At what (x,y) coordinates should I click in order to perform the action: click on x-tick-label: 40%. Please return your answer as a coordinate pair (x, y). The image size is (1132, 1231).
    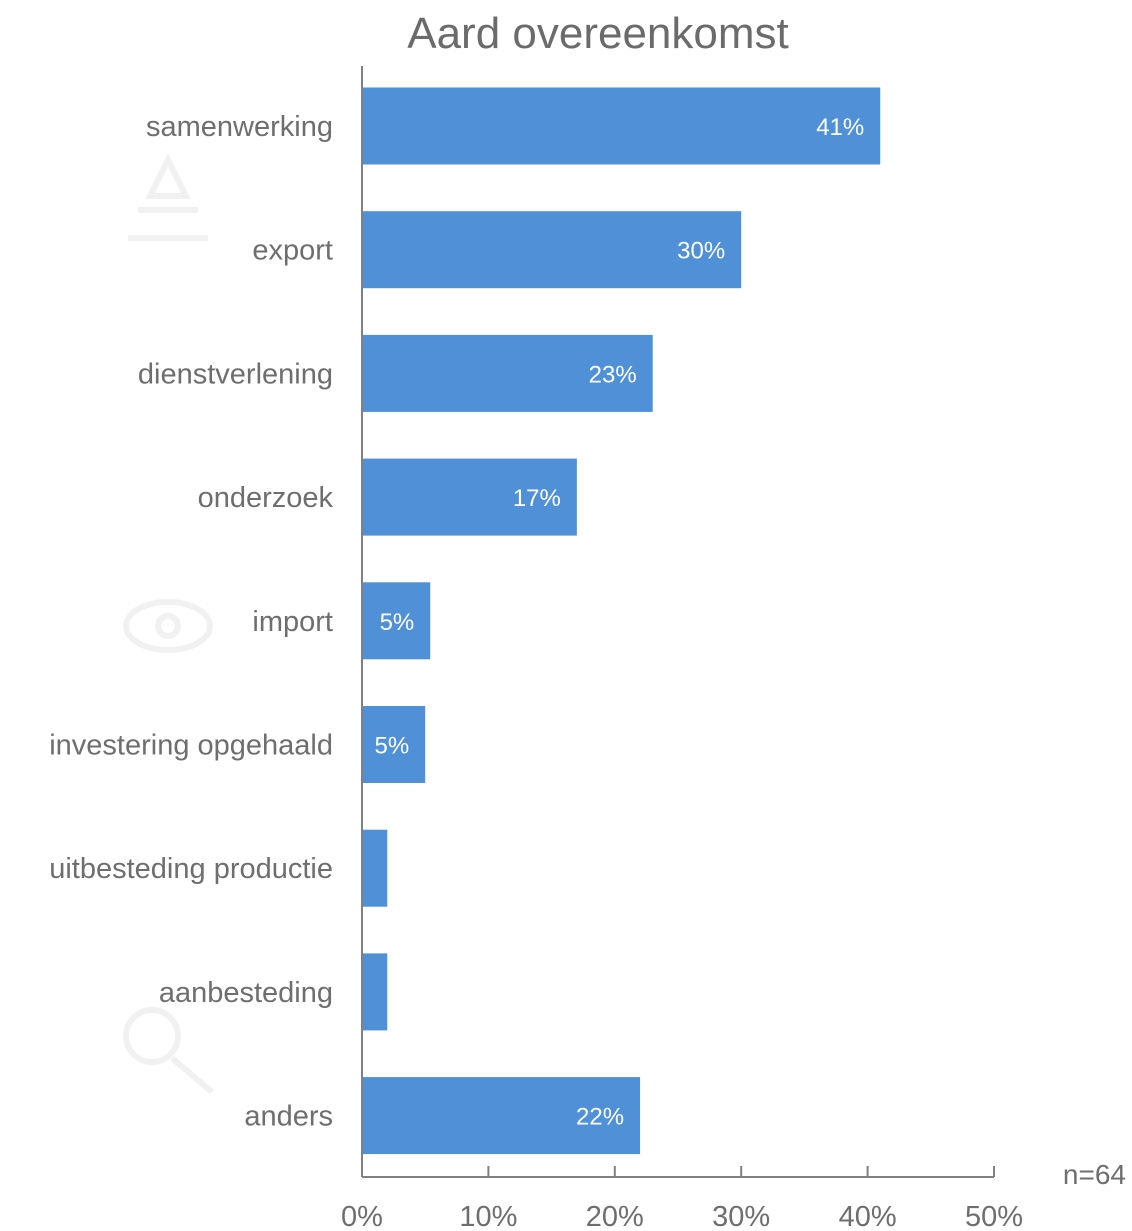
    Looking at the image, I should click on (868, 1216).